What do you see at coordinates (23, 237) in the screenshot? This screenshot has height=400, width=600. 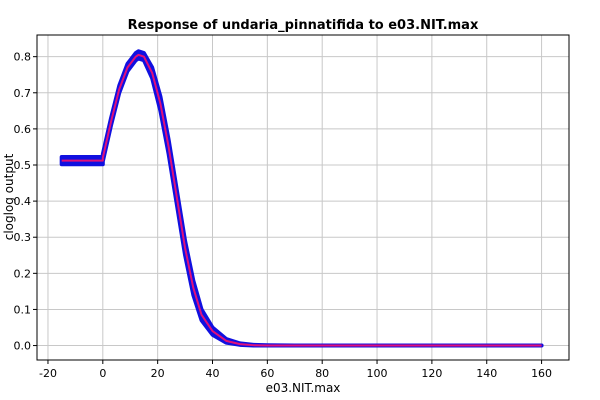 I see `y-tick-label: 0.3` at bounding box center [23, 237].